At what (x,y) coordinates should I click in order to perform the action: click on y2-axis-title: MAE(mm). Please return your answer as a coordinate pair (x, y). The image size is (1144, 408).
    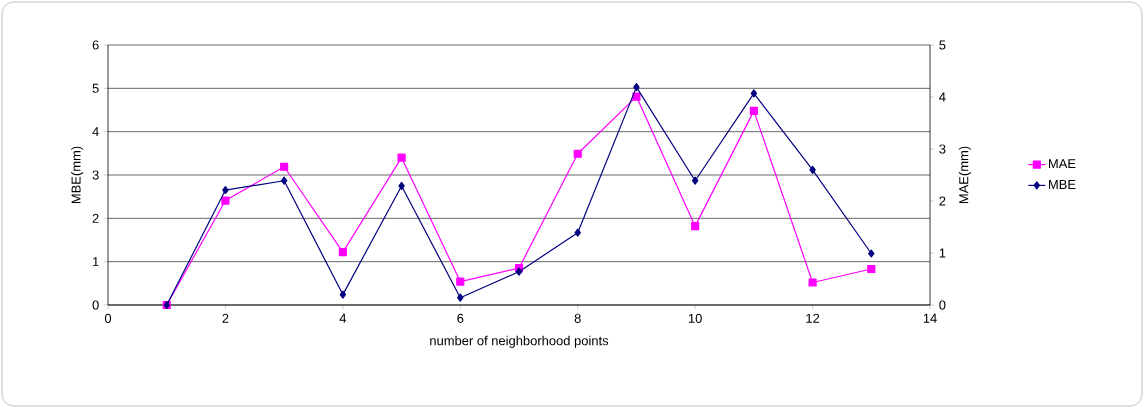
    Looking at the image, I should click on (964, 175).